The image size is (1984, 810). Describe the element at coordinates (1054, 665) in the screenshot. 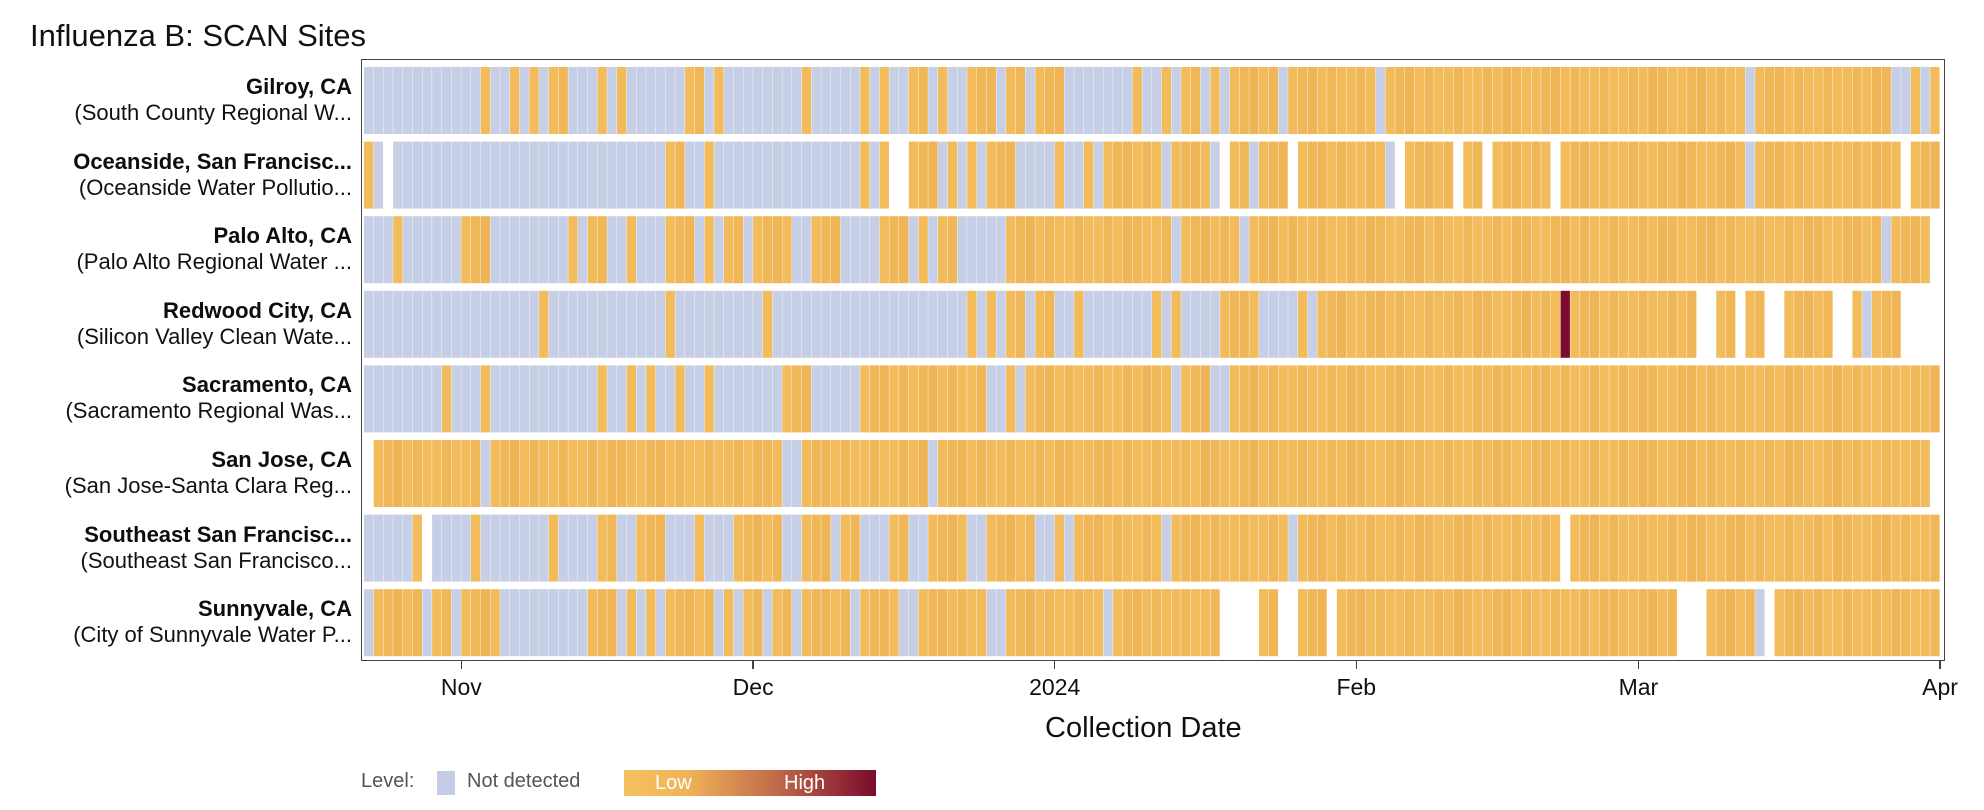

I see `x-tick-mark` at that location.